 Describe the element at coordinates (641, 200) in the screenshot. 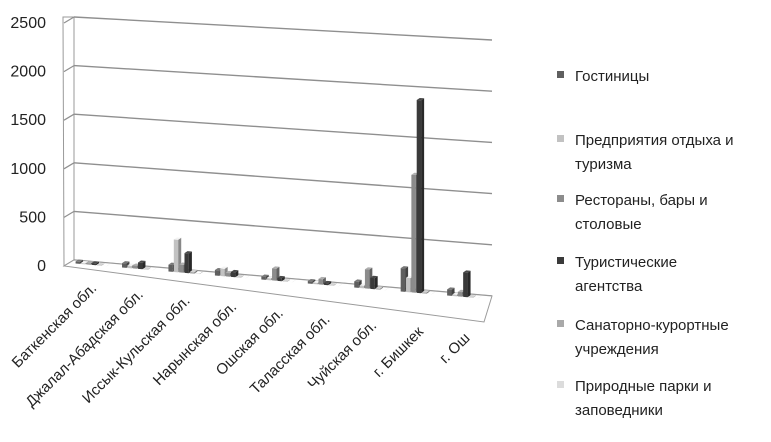

I see `legend-label: Рестораны, бары и` at that location.